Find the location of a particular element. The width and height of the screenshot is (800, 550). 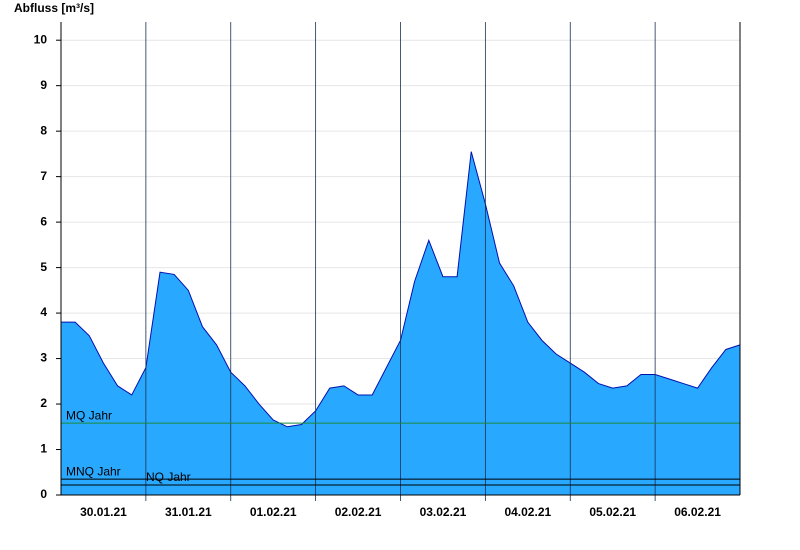

y-tick-label: 1 is located at coordinates (43, 449).